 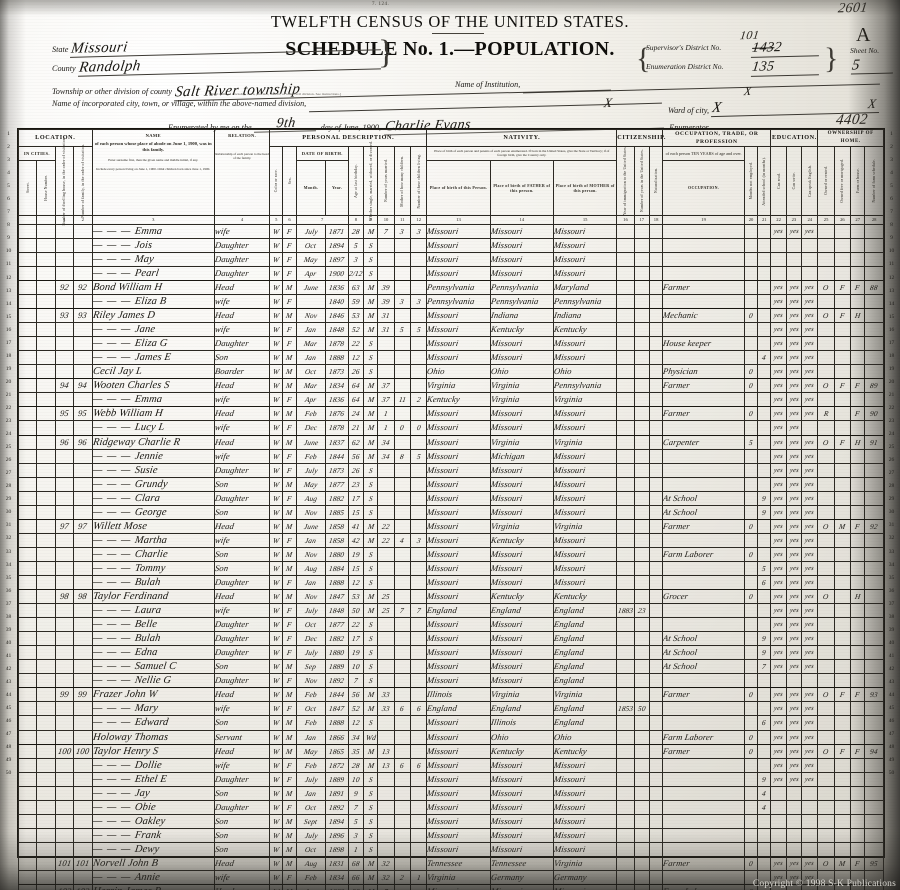 I want to click on cell-birthplace-father: Virginia, so click(x=521, y=695).